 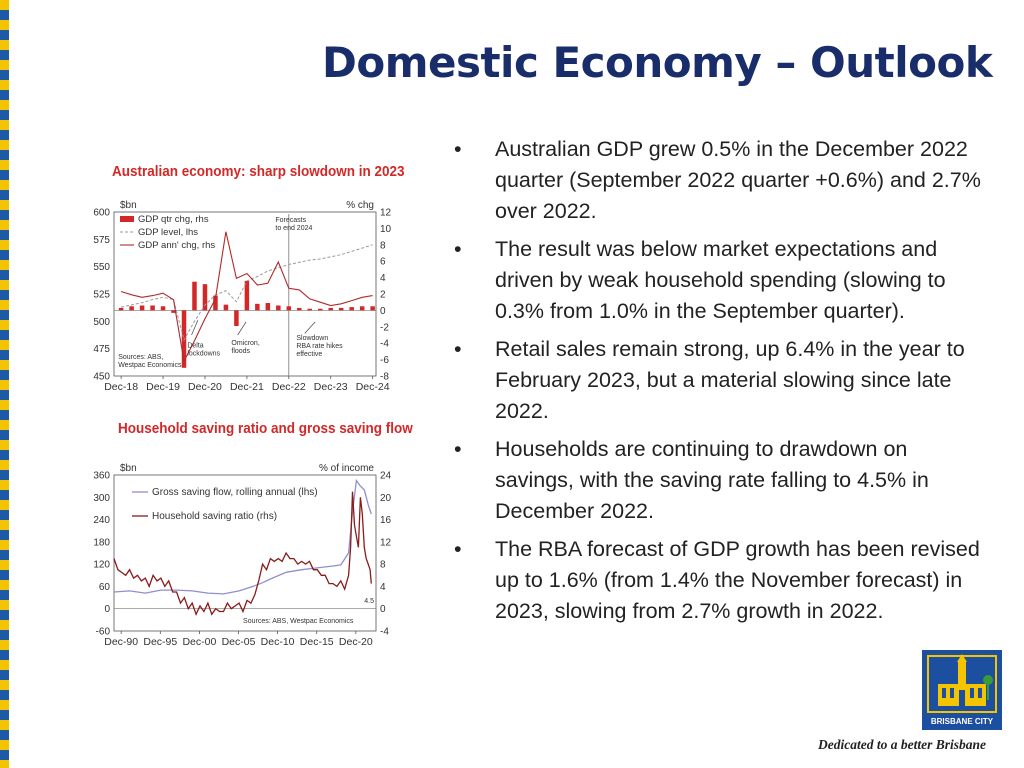 What do you see at coordinates (240, 351) in the screenshot?
I see `annotation-text: floods` at bounding box center [240, 351].